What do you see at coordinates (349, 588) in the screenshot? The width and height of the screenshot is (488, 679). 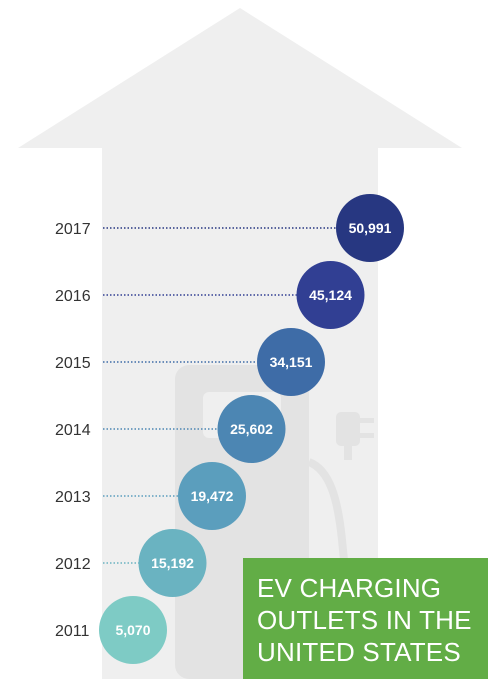 I see `title-line-1: EV CHARGING` at bounding box center [349, 588].